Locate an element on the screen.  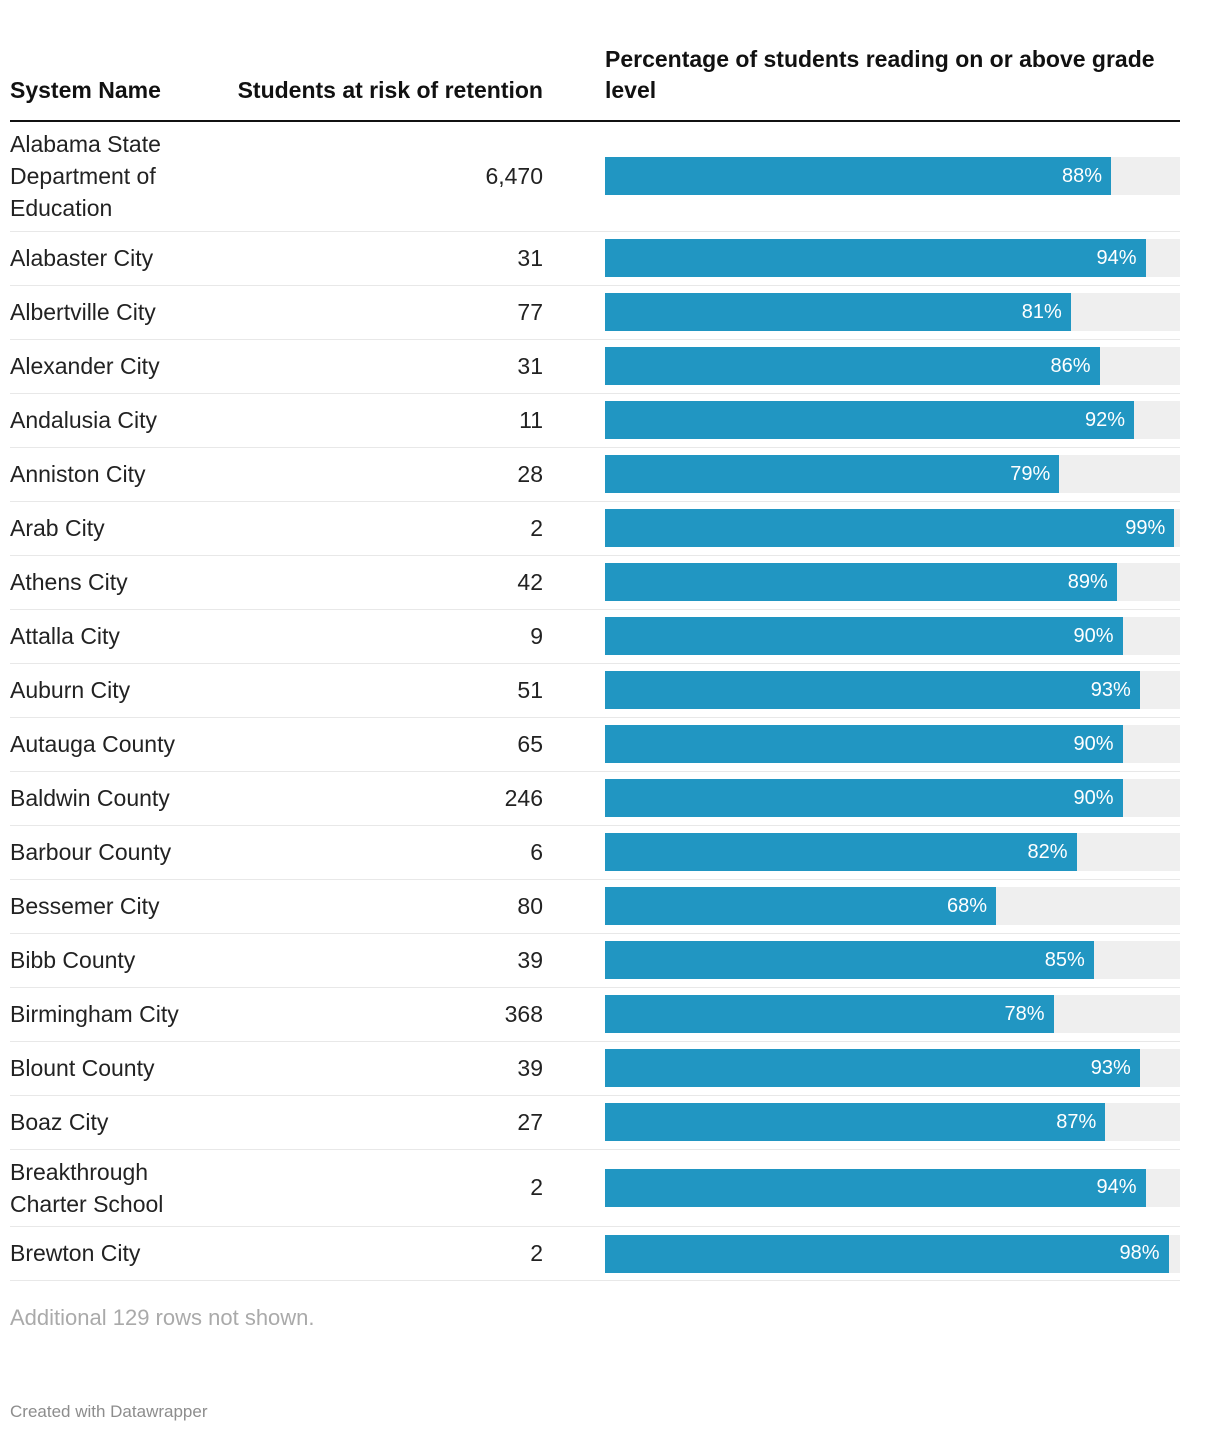
bar-fill: 94% is located at coordinates (875, 1187).